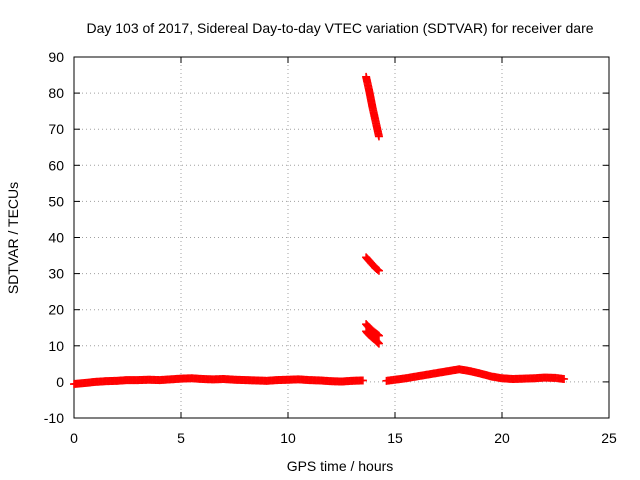 This screenshot has height=480, width=640. Describe the element at coordinates (502, 438) in the screenshot. I see `x-tick-label: 20` at that location.